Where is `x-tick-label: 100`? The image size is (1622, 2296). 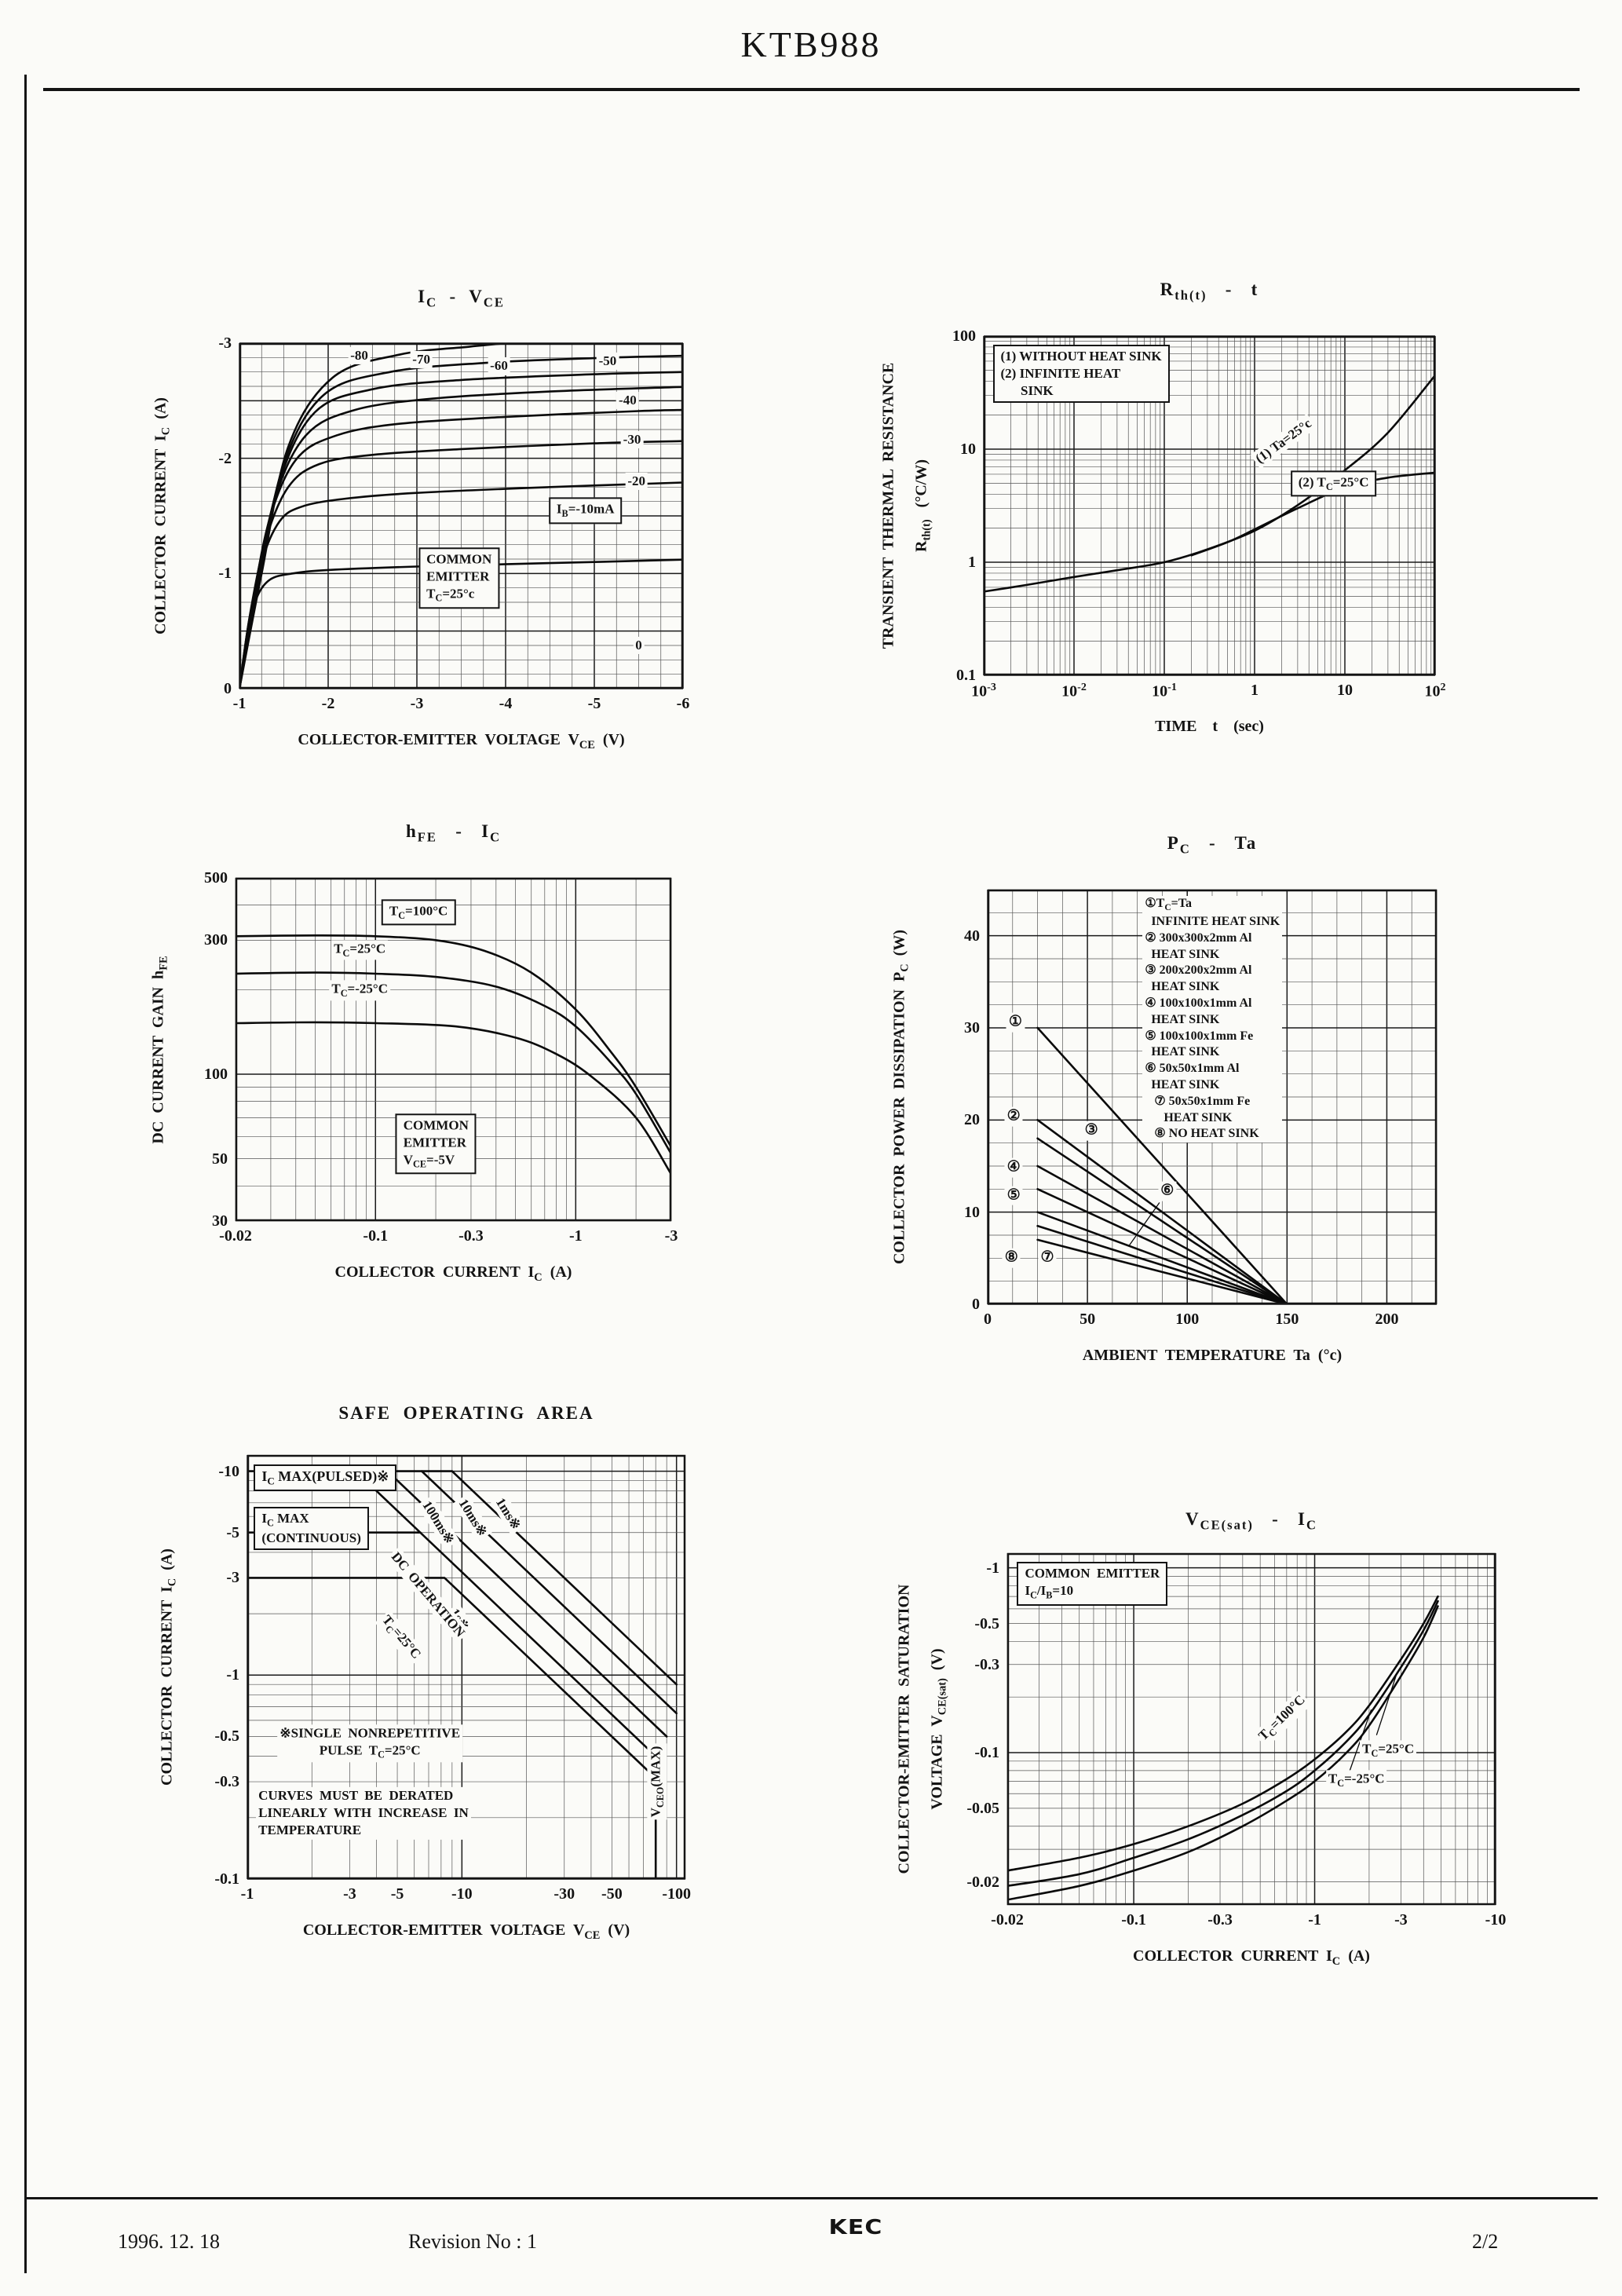
x-tick-label: 100 is located at coordinates (1187, 1319).